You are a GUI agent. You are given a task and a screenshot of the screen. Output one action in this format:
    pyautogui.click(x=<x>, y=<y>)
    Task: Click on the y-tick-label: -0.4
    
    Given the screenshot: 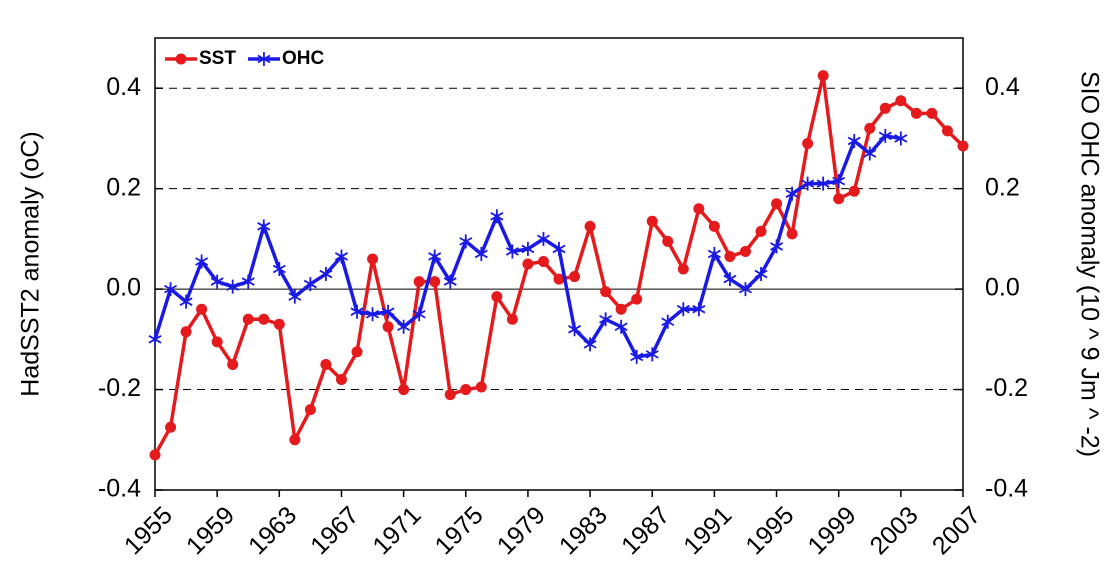 What is the action you would take?
    pyautogui.click(x=119, y=489)
    